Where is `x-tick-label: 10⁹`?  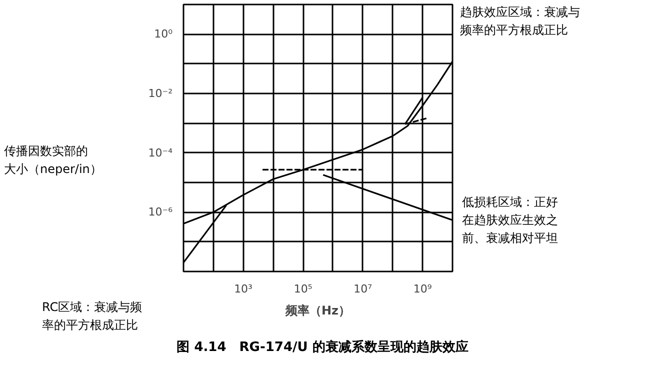 x-tick-label: 10⁹ is located at coordinates (422, 289).